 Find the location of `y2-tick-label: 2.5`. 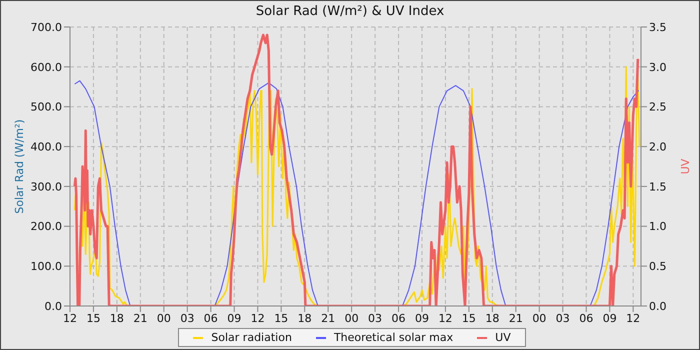

y2-tick-label: 2.5 is located at coordinates (657, 107).